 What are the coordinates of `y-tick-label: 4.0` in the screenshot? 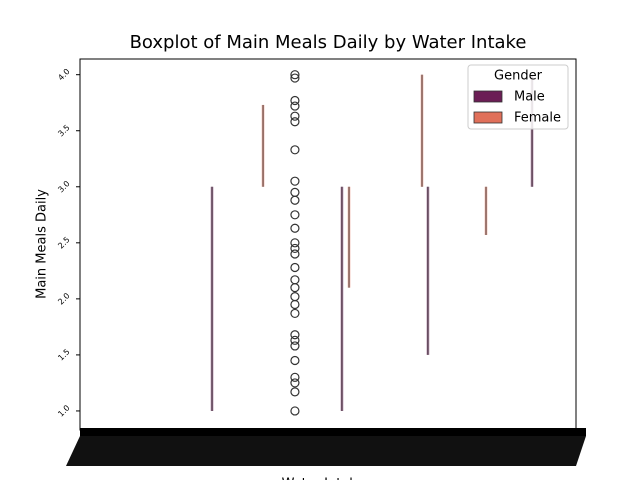 It's located at (63, 74).